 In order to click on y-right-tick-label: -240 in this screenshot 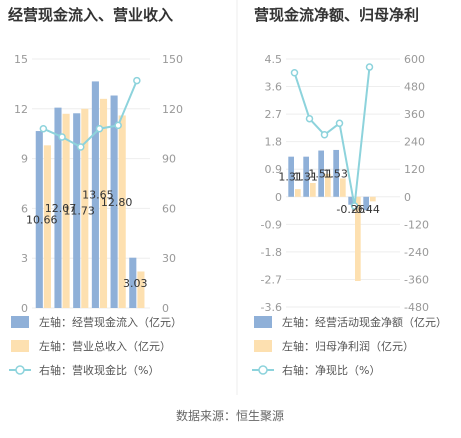, I will do `click(416, 252)`.